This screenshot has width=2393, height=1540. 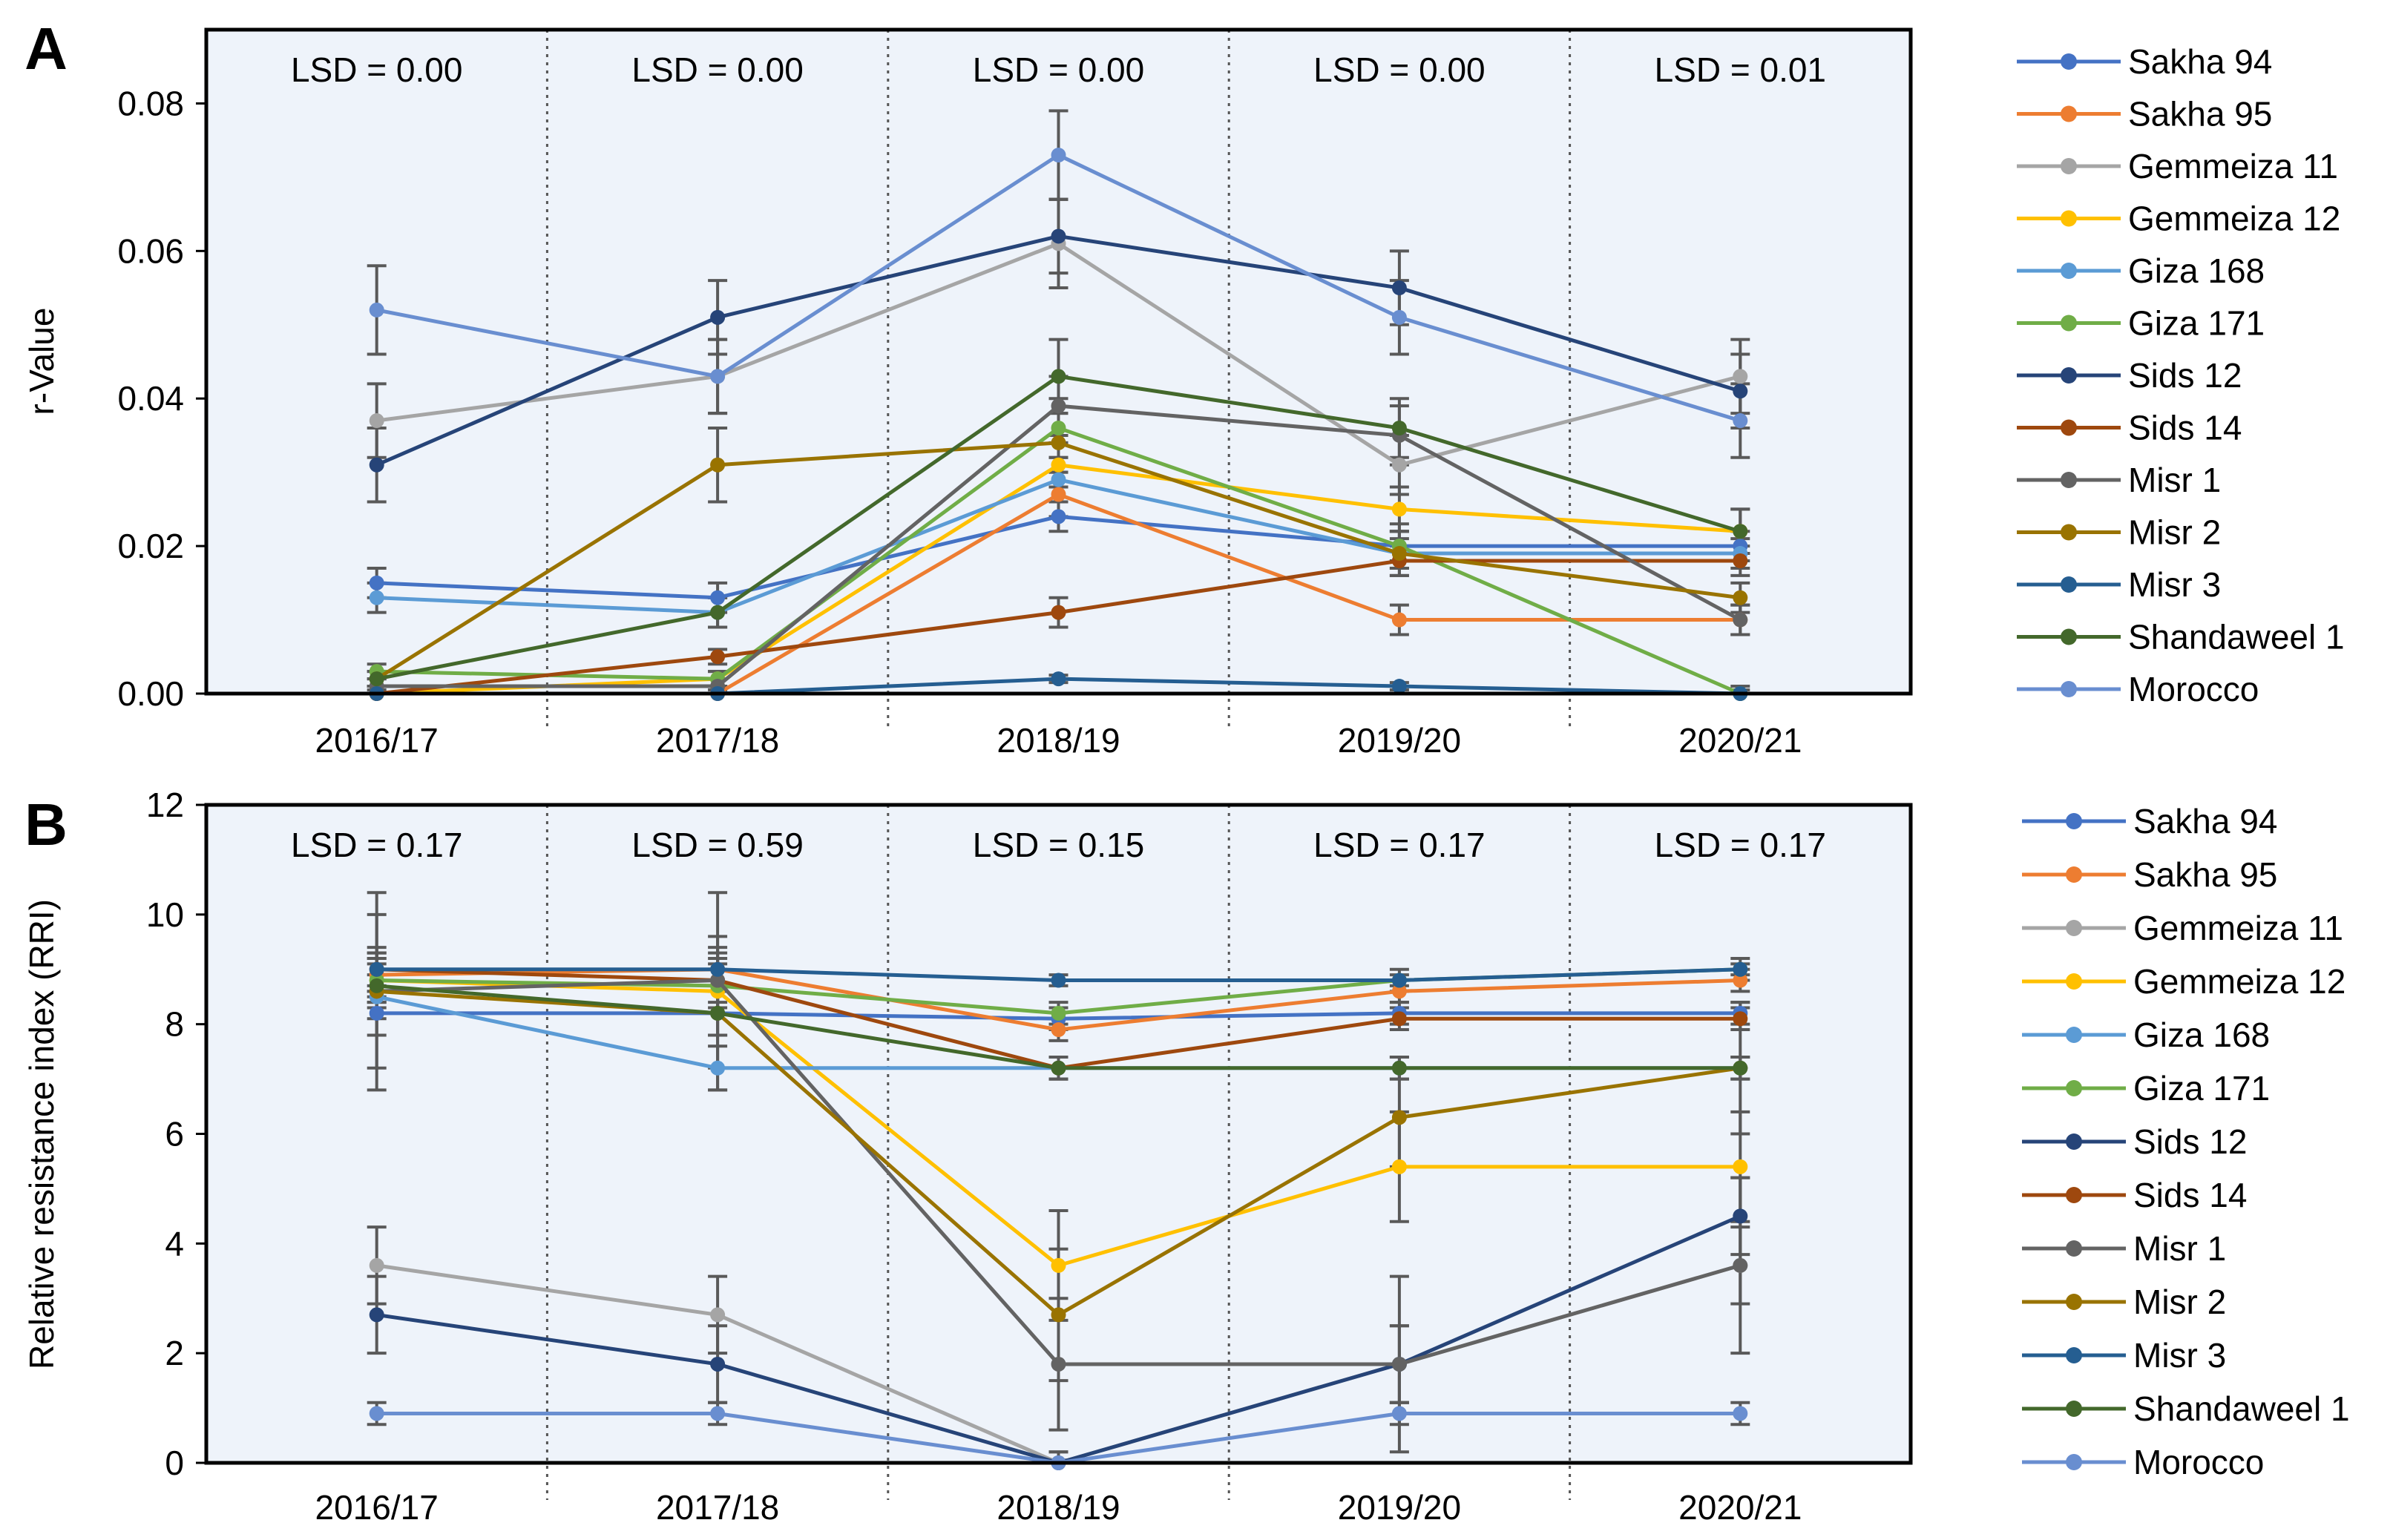 I want to click on y-tick-label: 12, so click(x=165, y=805).